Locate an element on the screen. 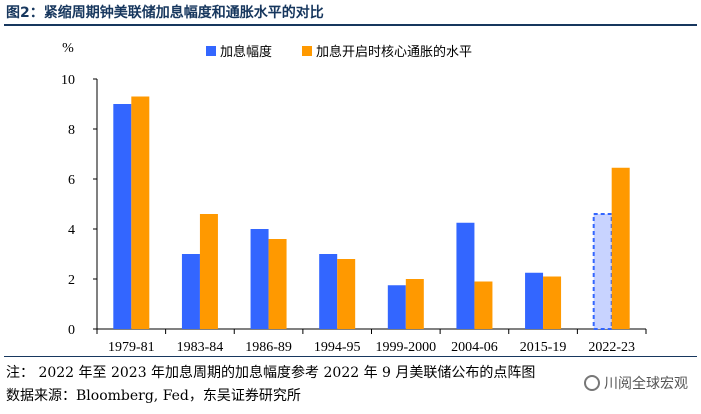 The height and width of the screenshot is (414, 701). data-source: 数据来源：Bloomberg, Fed，东吴证券研究所 is located at coordinates (153, 396).